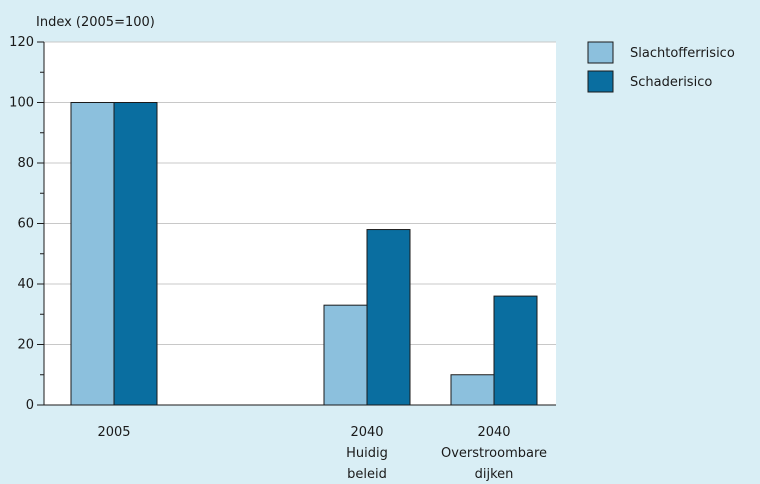 This screenshot has height=484, width=760. Describe the element at coordinates (30, 405) in the screenshot. I see `y-tick-label: 0` at that location.